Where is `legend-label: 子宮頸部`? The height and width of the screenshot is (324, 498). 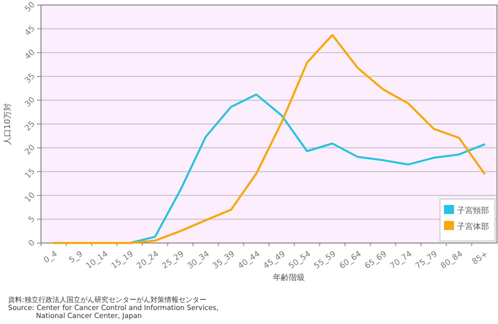
legend-label: 子宮頸部 is located at coordinates (473, 210).